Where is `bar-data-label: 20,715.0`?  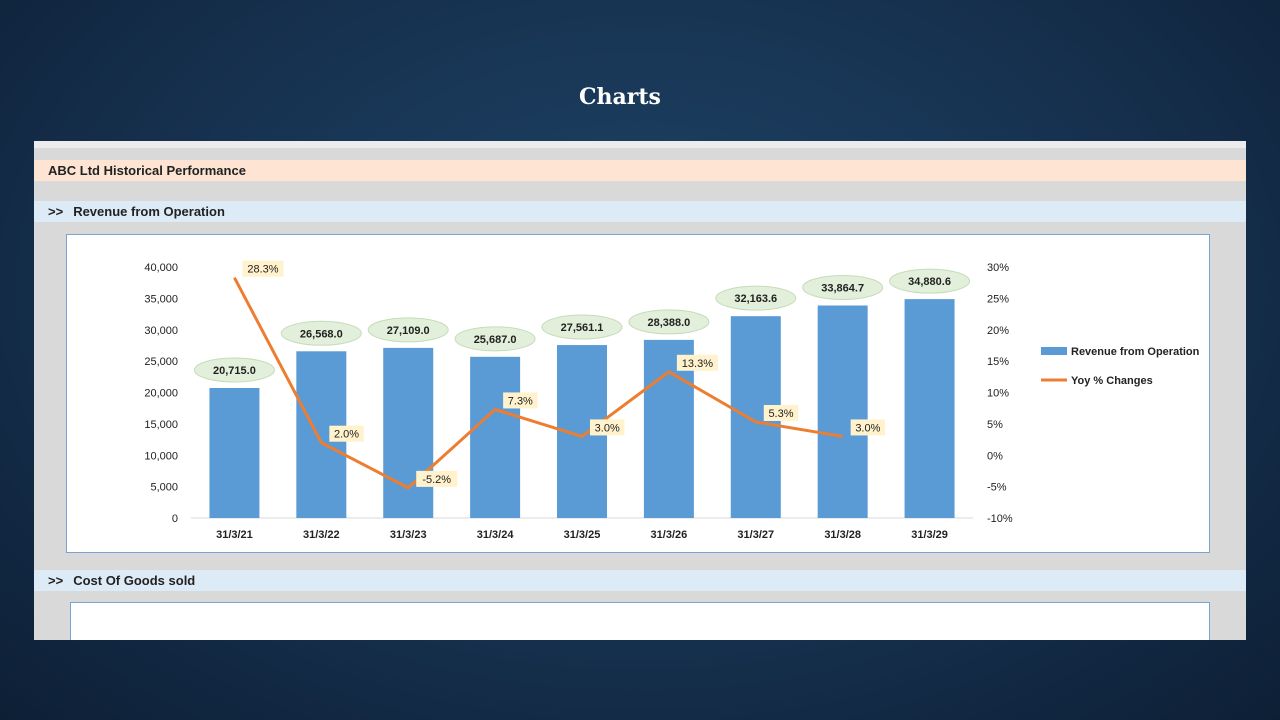 bar-data-label: 20,715.0 is located at coordinates (234, 371).